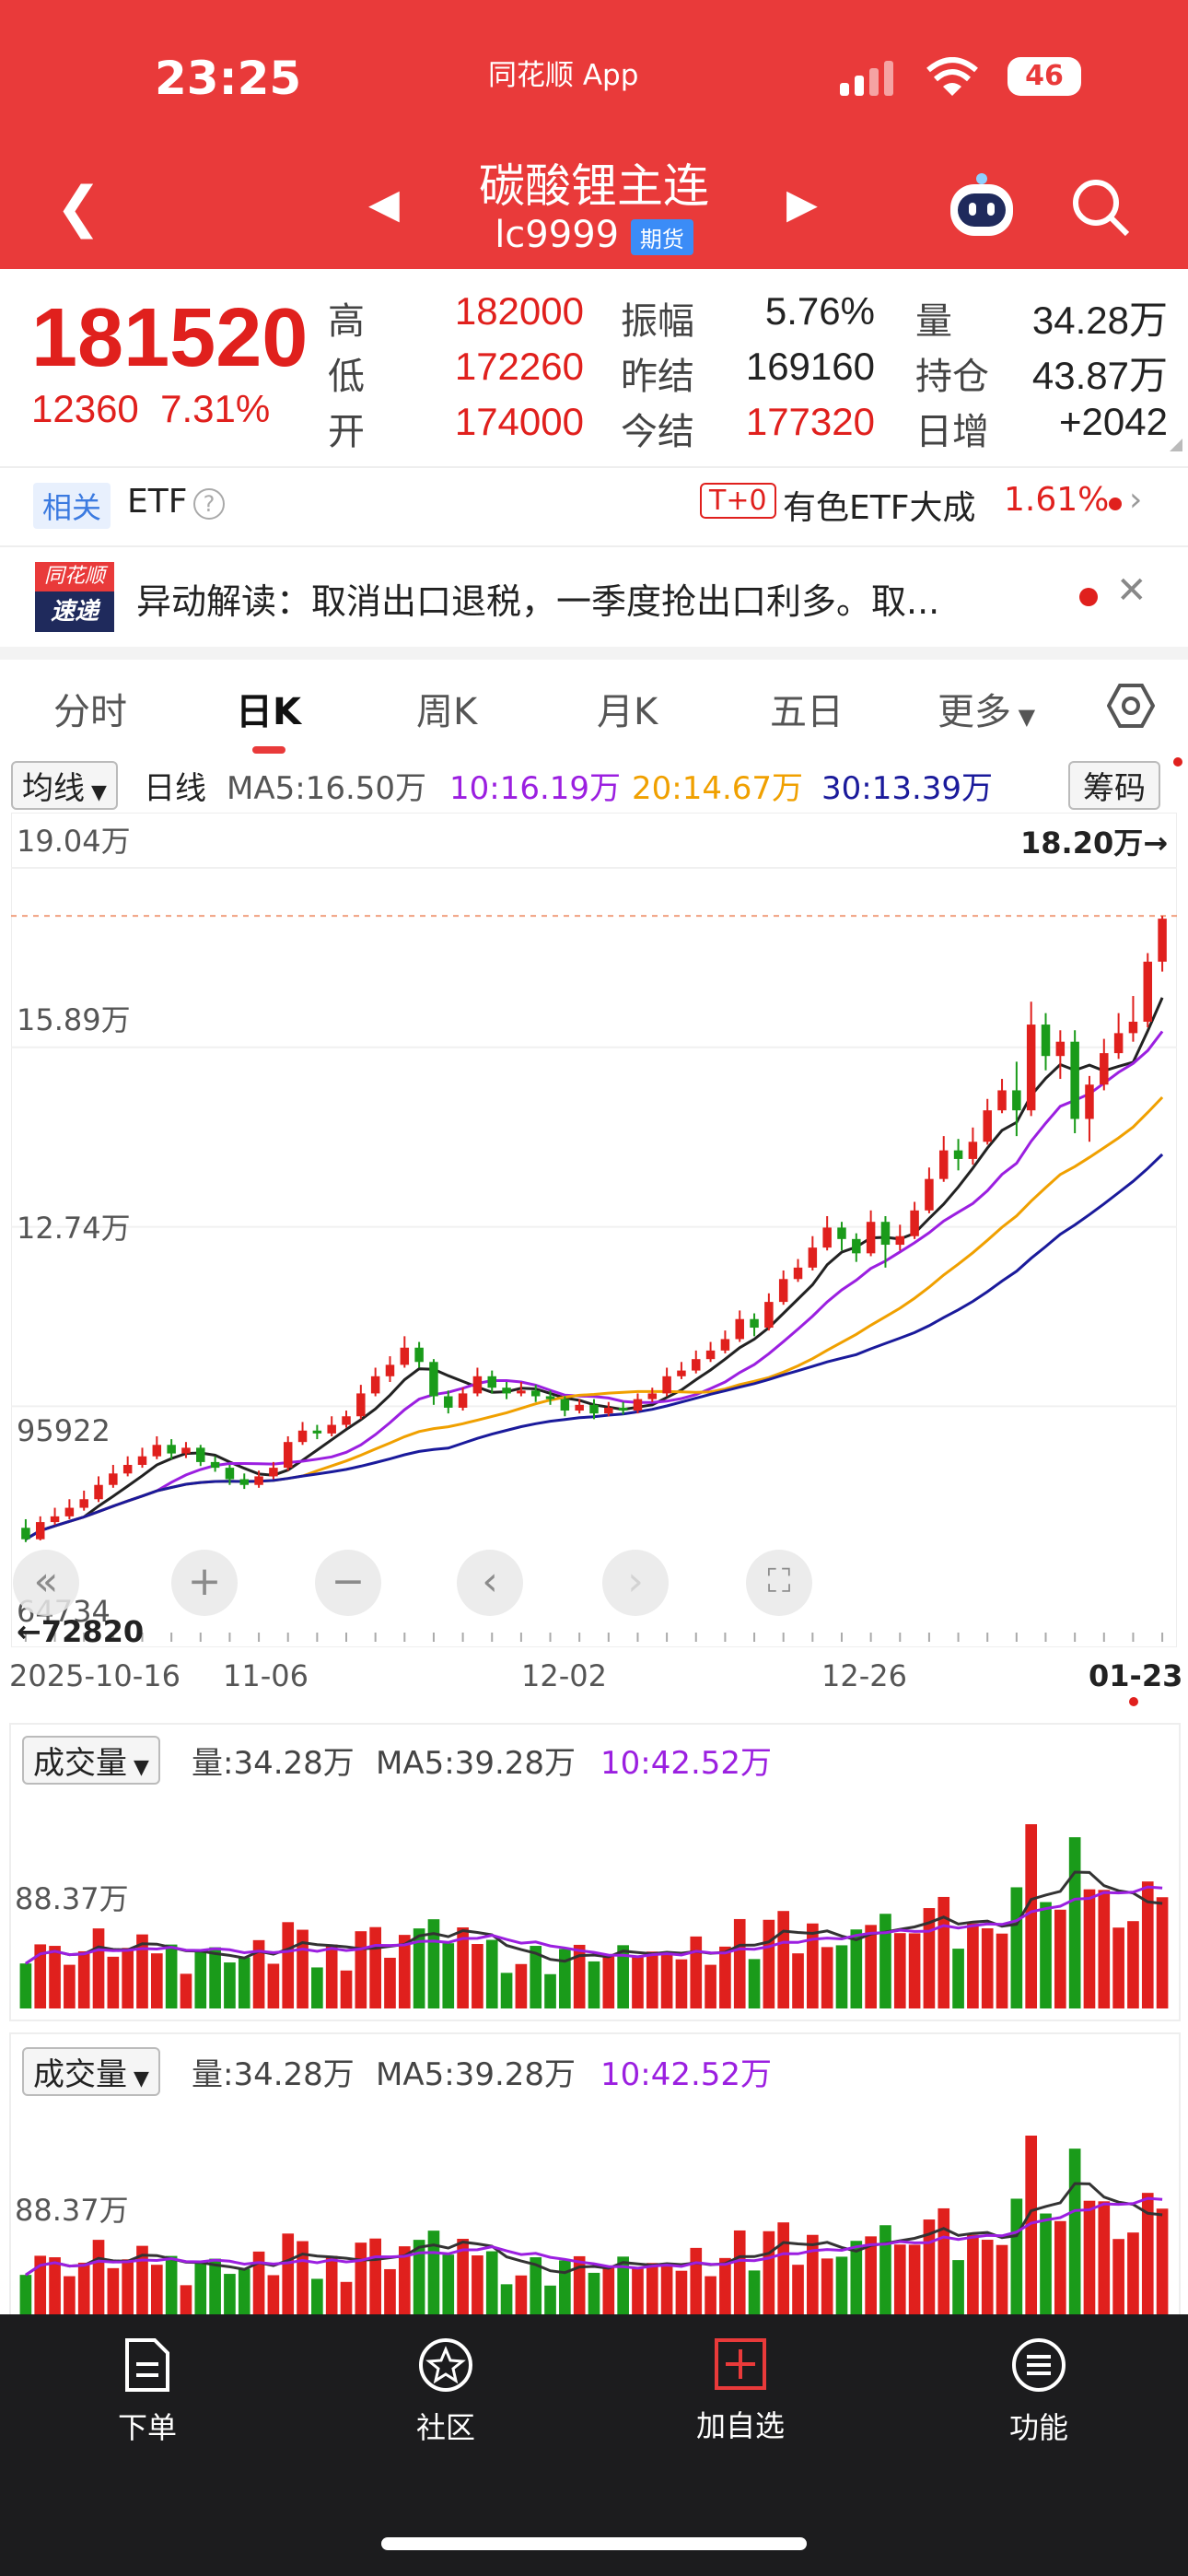 This screenshot has width=1188, height=2576. Describe the element at coordinates (635, 1583) in the screenshot. I see `pan-right-icon: ›` at that location.